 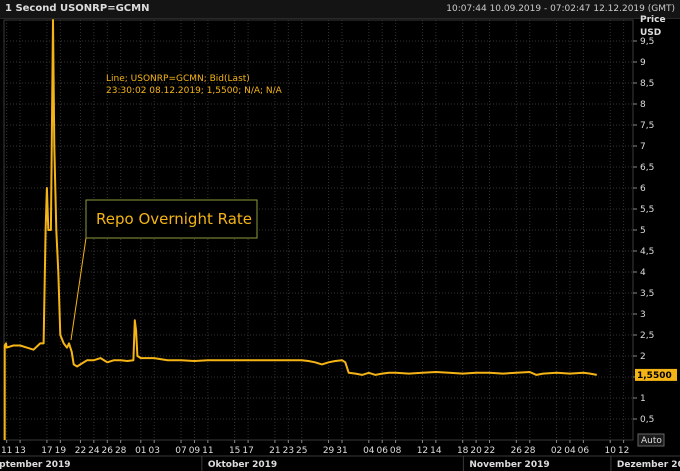 What do you see at coordinates (61, 451) in the screenshot?
I see `x-tick-label: 19` at bounding box center [61, 451].